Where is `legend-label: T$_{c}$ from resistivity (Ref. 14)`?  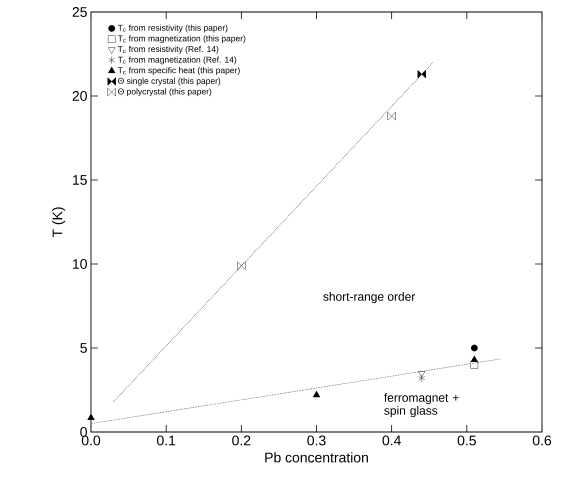
legend-label: T$_{c}$ from resistivity (Ref. 14) is located at coordinates (168, 50).